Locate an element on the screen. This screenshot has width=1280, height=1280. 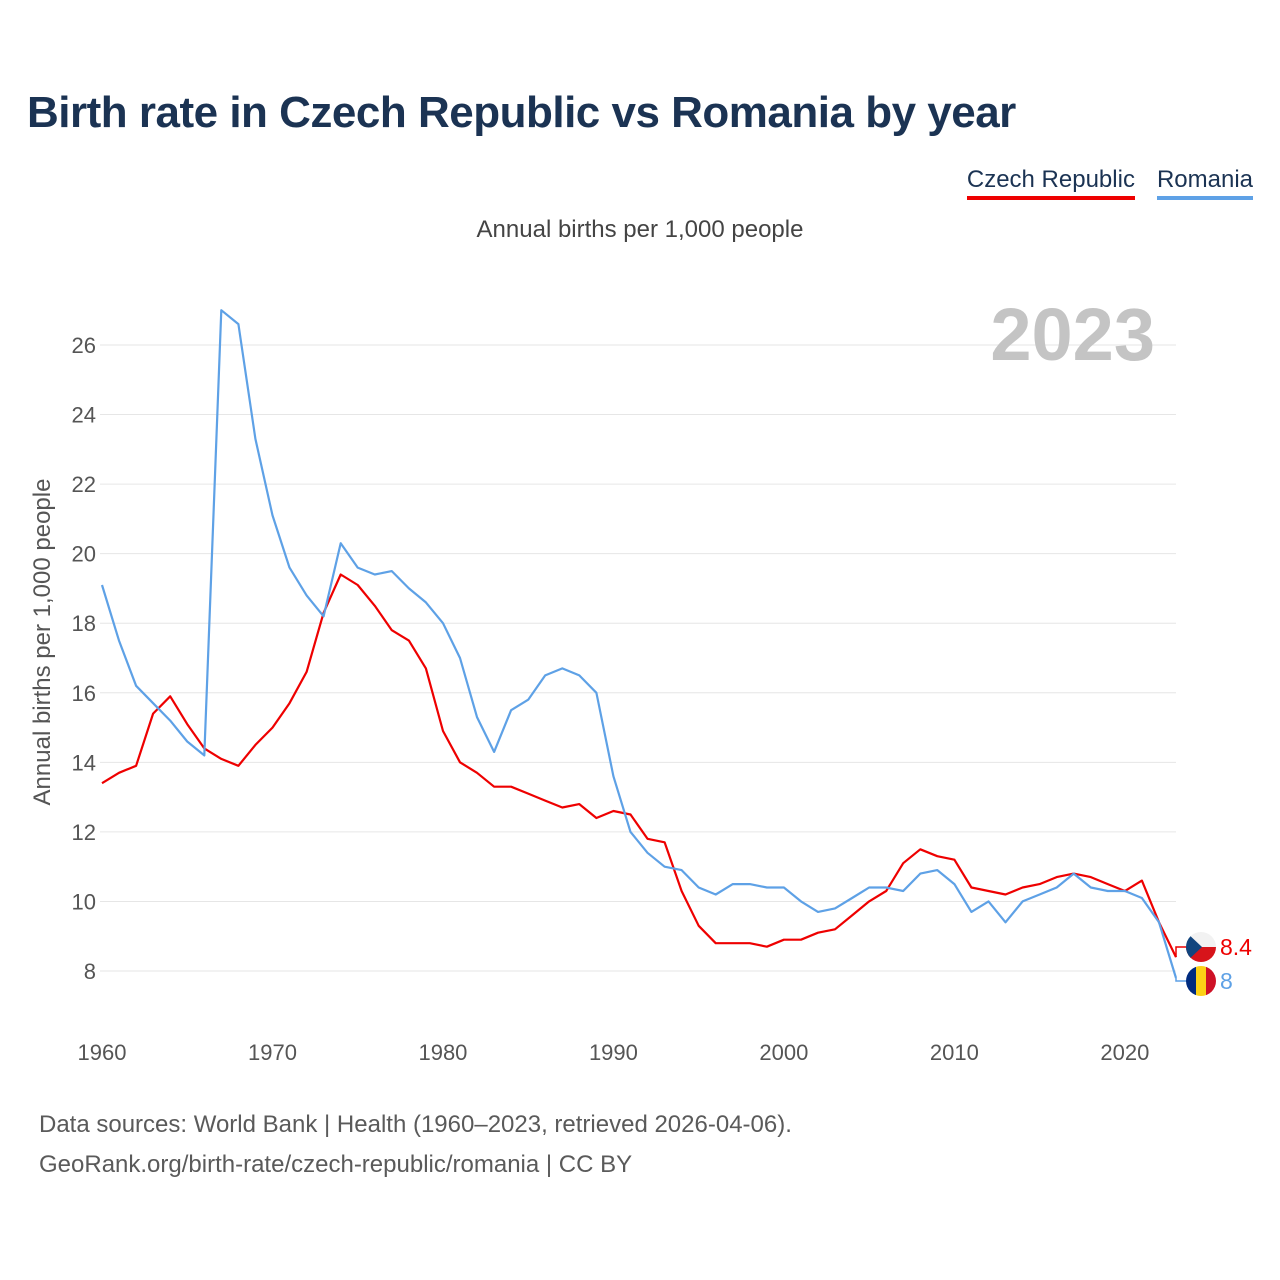
legend: Czech Republic Romania is located at coordinates (1109, 183).